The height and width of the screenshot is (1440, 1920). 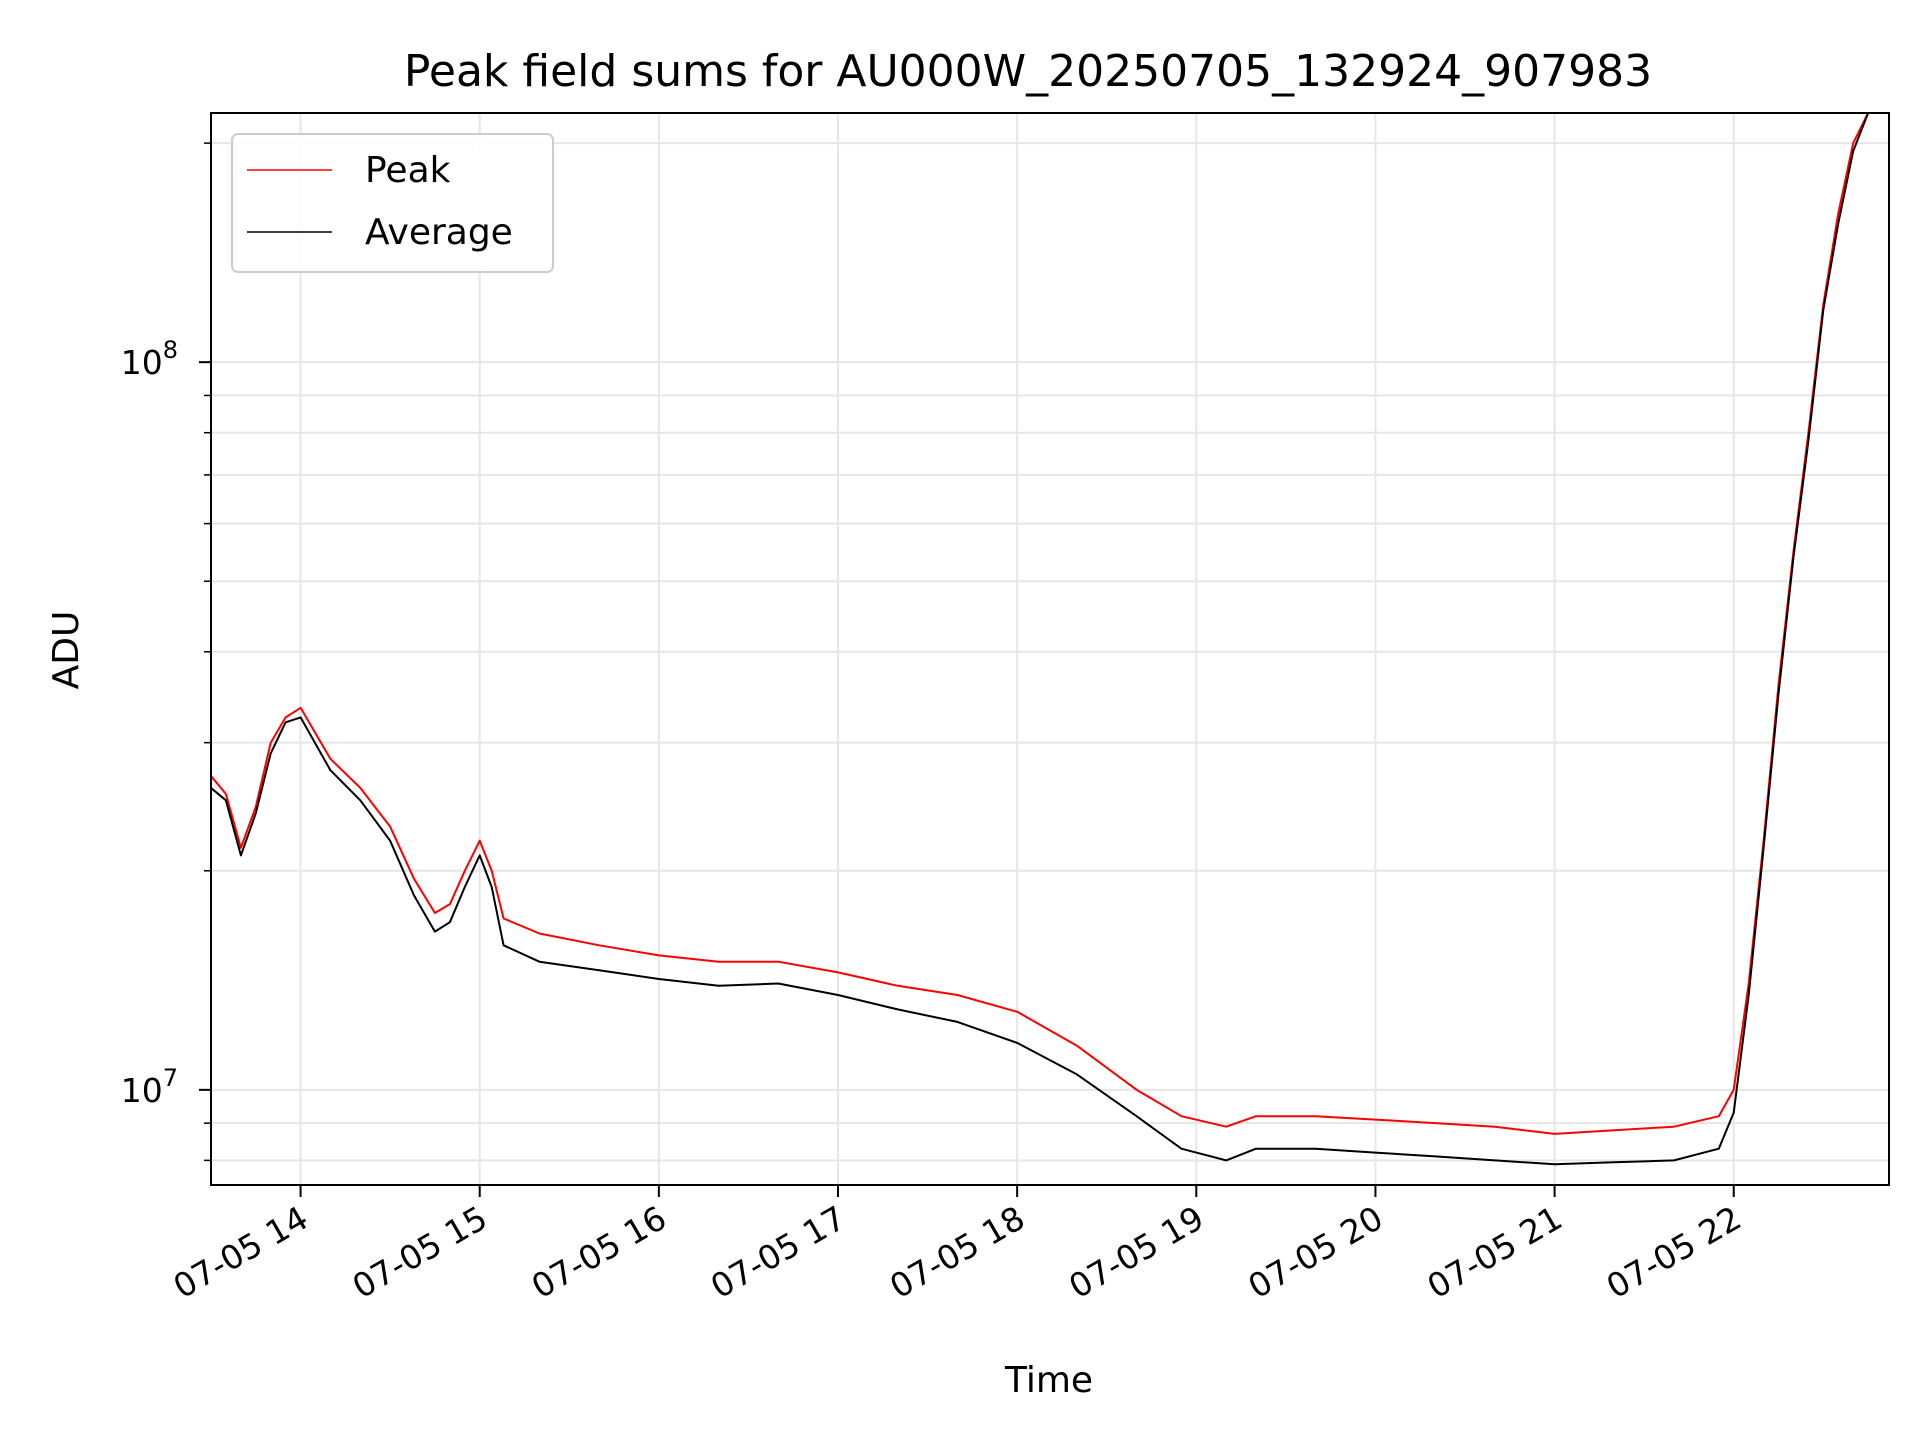 What do you see at coordinates (420, 1252) in the screenshot?
I see `x-tick-label: 07-05 15` at bounding box center [420, 1252].